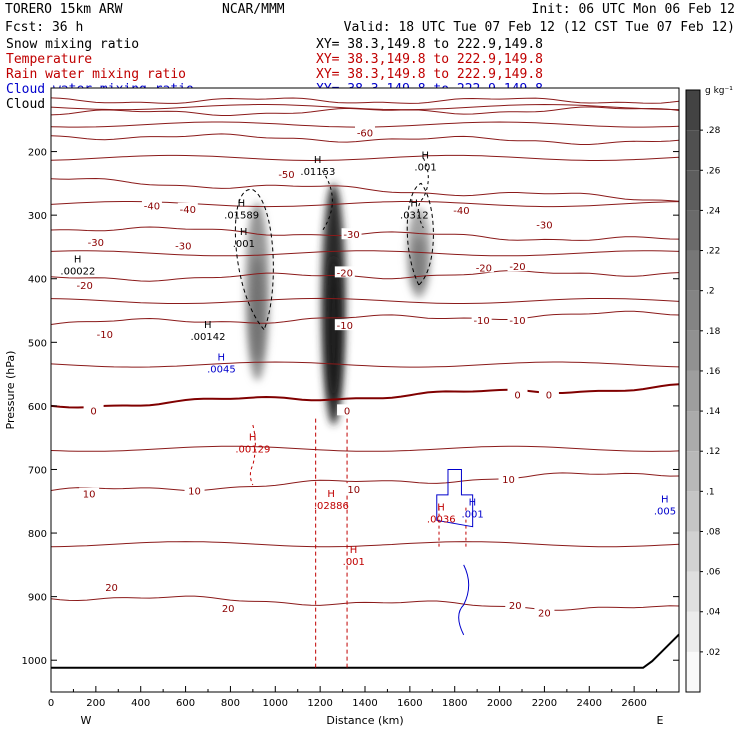 This screenshot has height=740, width=740. Describe the element at coordinates (64, 9) in the screenshot. I see `model-title: TORERO 15km ARW` at that location.